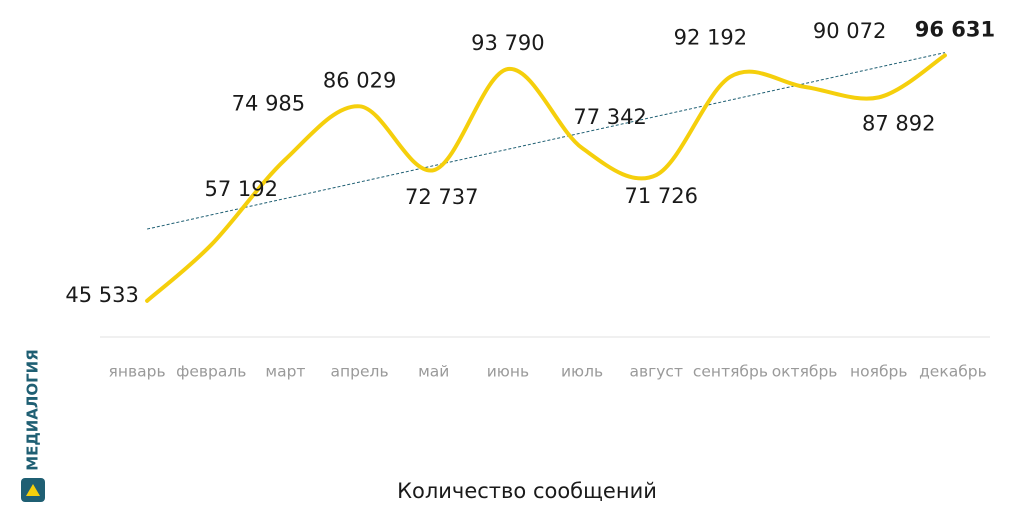 This screenshot has width=1017, height=523. What do you see at coordinates (955, 29) in the screenshot?
I see `data-label: 96 631` at bounding box center [955, 29].